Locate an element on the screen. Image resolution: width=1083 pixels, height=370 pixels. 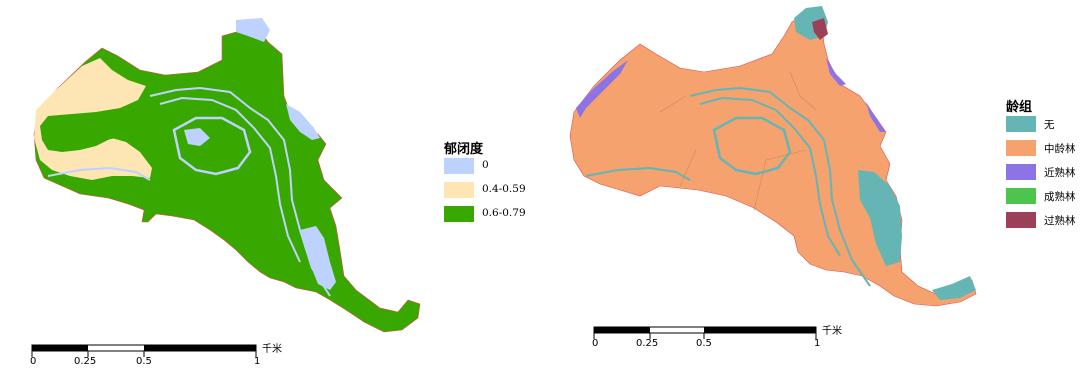
canopy-density-legend: 郁闭度 0 0.4-0.59 0.6-0.79 is located at coordinates (492, 183).